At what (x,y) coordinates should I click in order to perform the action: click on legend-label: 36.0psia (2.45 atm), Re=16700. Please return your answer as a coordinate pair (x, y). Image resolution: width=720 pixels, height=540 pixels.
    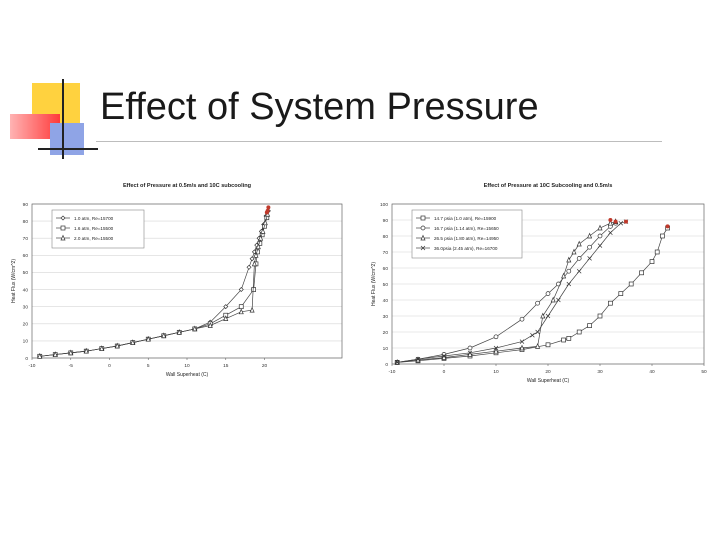
    Looking at the image, I should click on (466, 248).